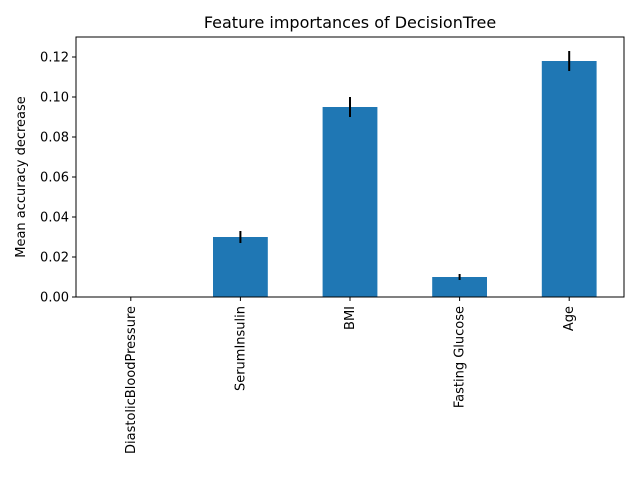  Describe the element at coordinates (350, 318) in the screenshot. I see `x-tick-label: BMI` at that location.